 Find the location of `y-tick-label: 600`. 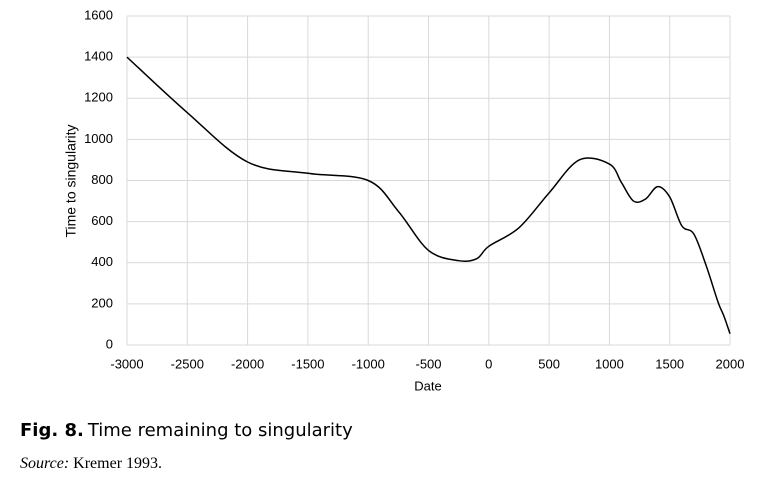

y-tick-label: 600 is located at coordinates (102, 220).